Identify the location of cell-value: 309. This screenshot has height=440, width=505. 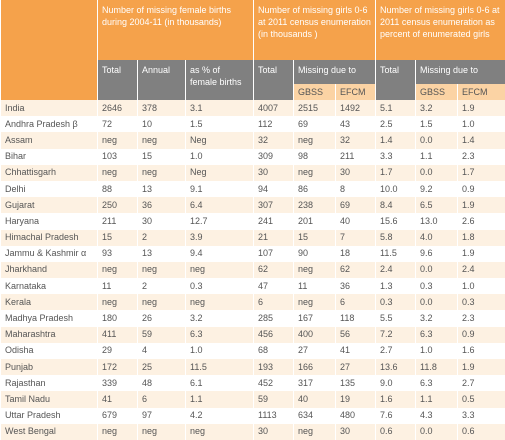
(274, 157).